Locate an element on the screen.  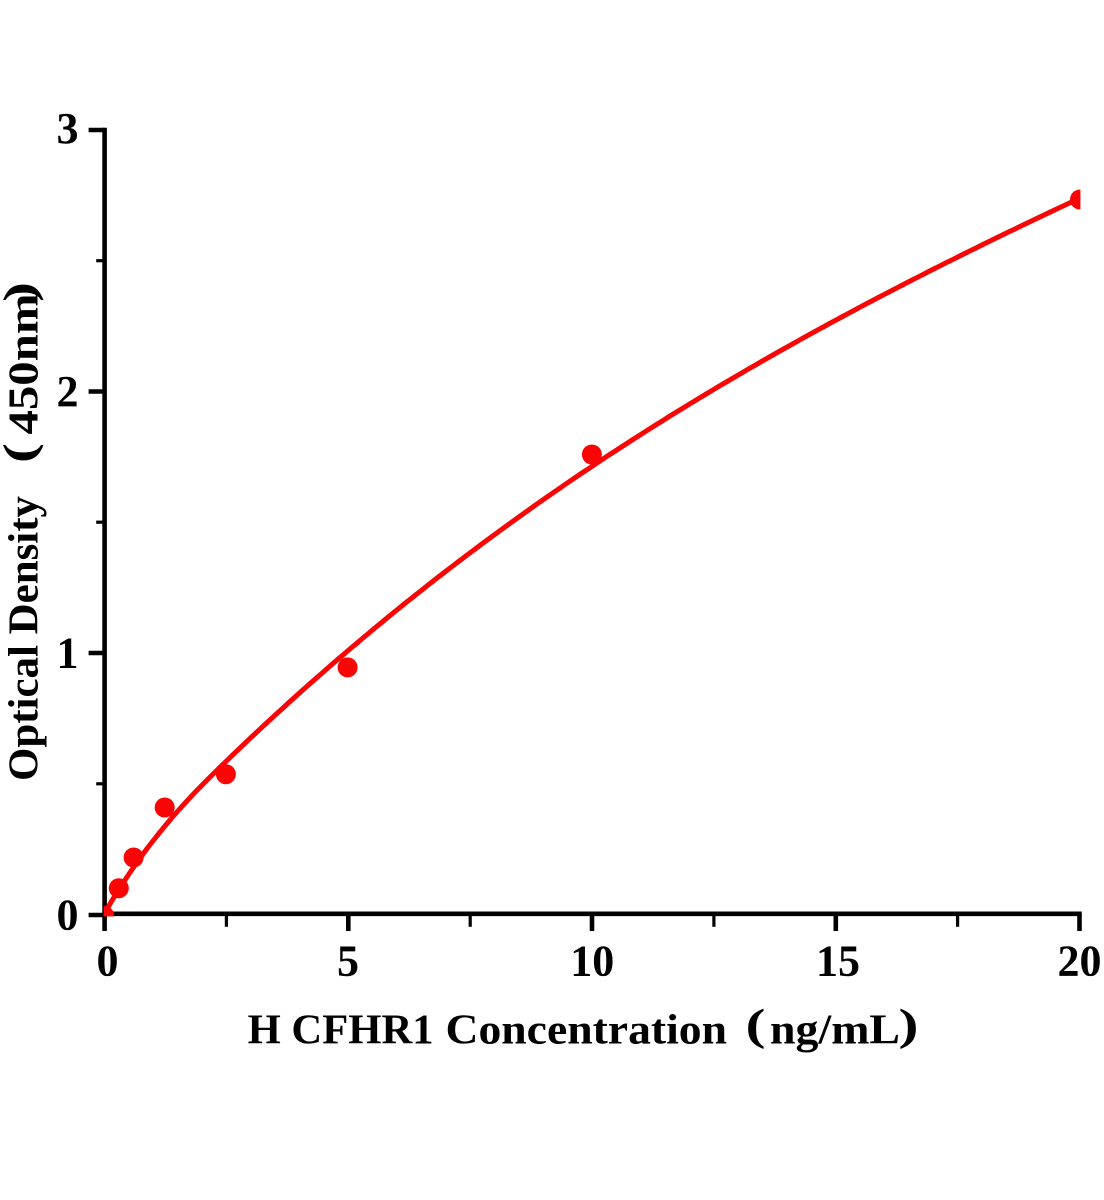
svg-text: 10 is located at coordinates (592, 961).